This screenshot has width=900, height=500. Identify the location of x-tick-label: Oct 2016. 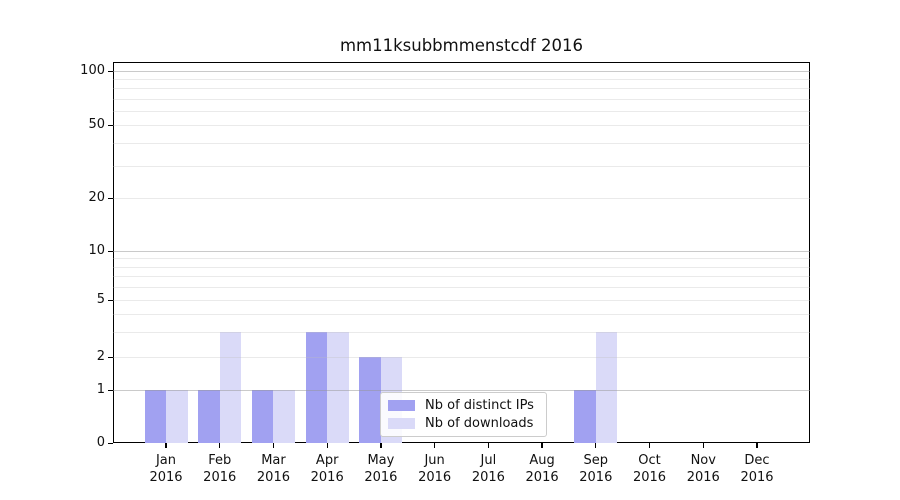
(649, 469).